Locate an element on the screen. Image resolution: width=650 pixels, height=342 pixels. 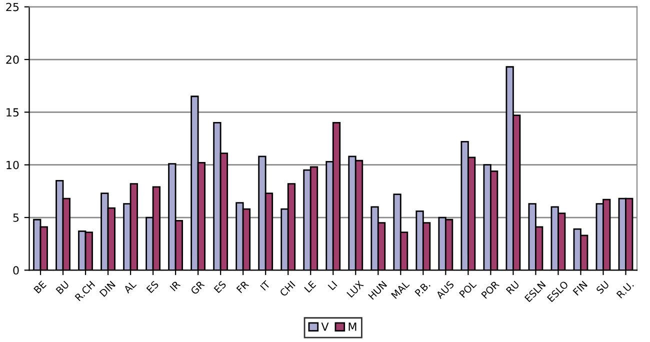
x-tick-label: CHI is located at coordinates (287, 288).